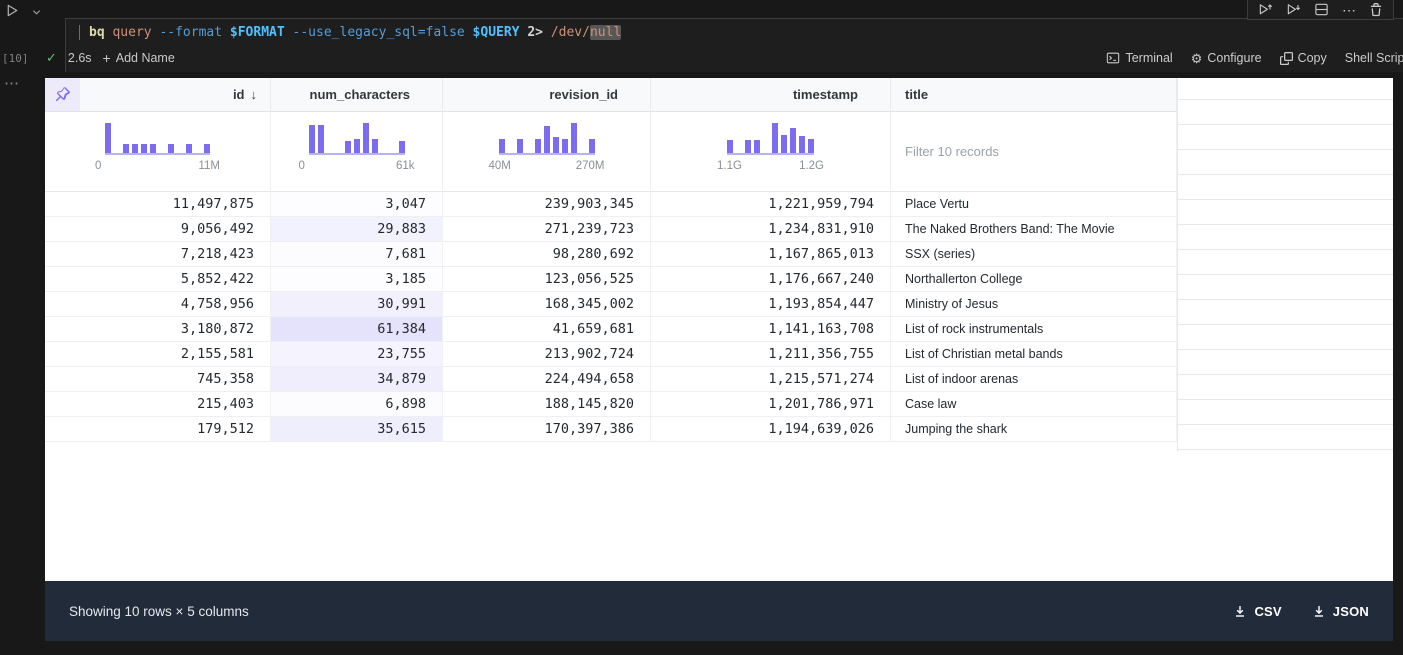 Image resolution: width=1403 pixels, height=655 pixels. Describe the element at coordinates (719, 611) in the screenshot. I see `results-footer: Showing 10 rows × 5 columns CSV JSON` at that location.